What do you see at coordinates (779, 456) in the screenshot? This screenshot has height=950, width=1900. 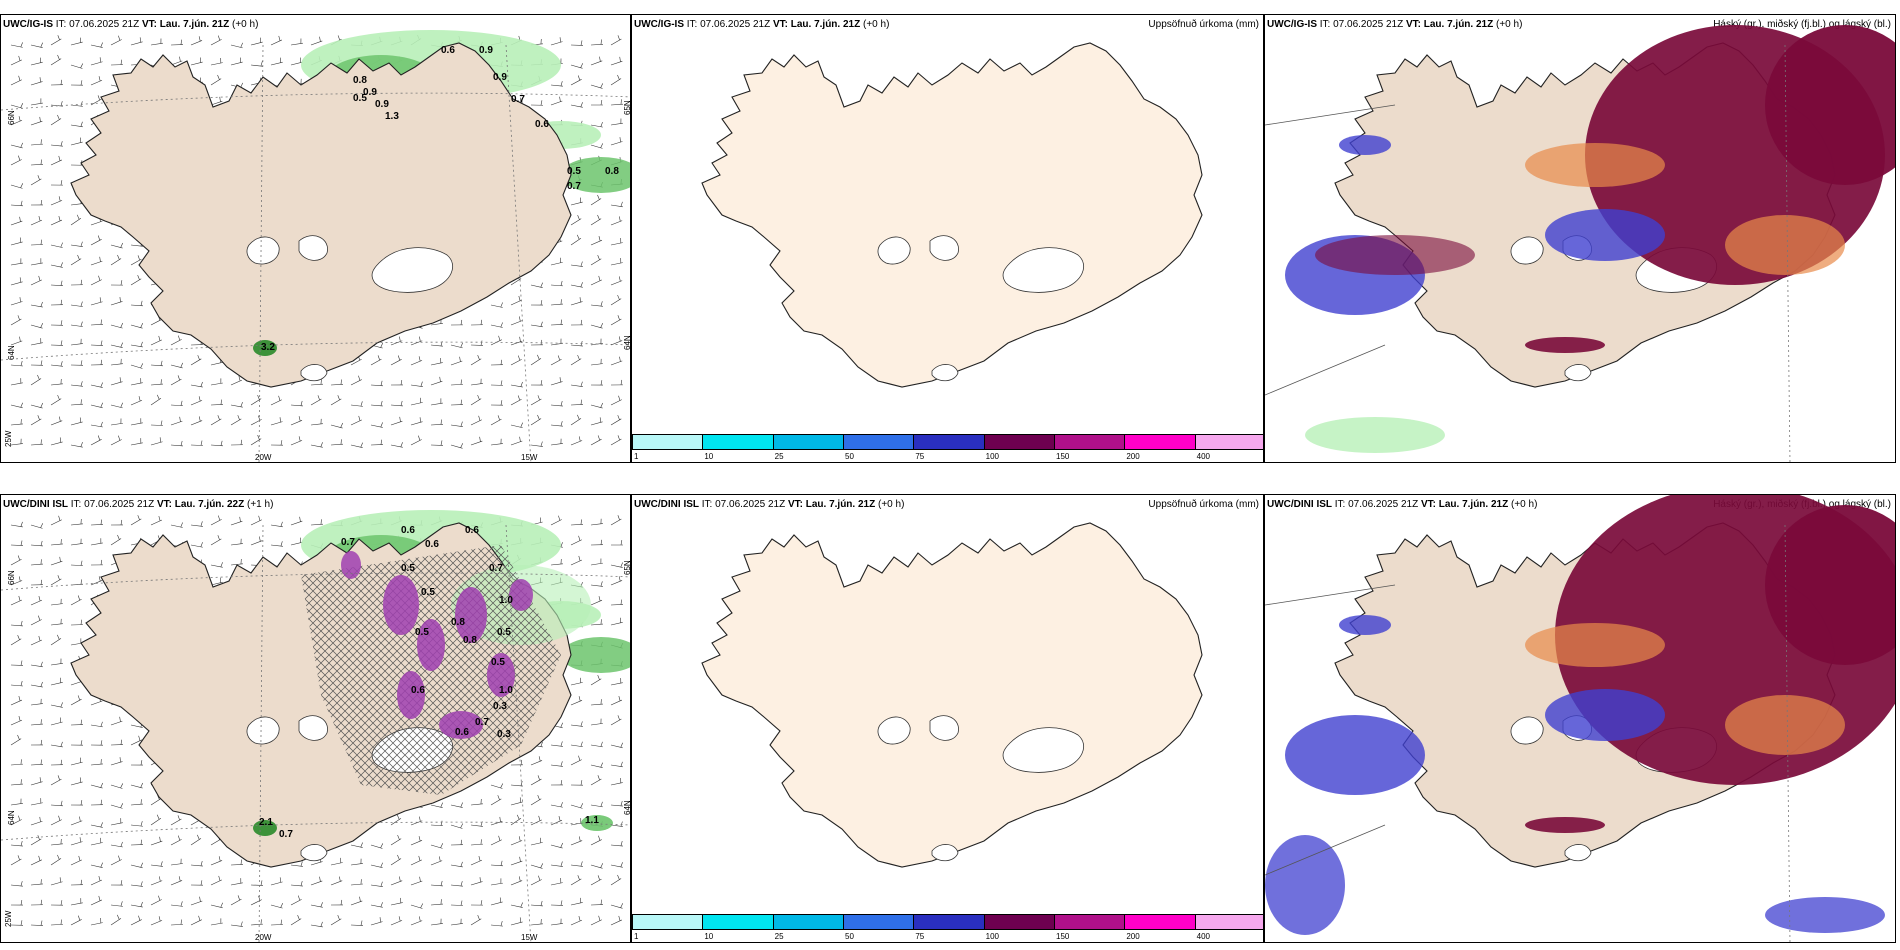 I see `colorbar-label: 25` at bounding box center [779, 456].